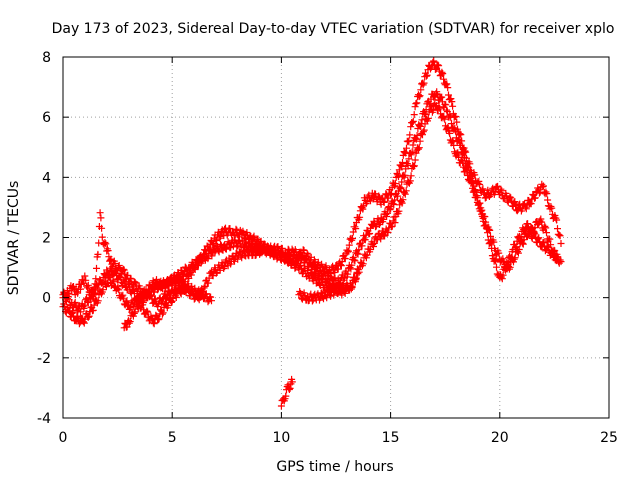 The width and height of the screenshot is (640, 480). What do you see at coordinates (500, 438) in the screenshot?
I see `x-tick-label: 20` at bounding box center [500, 438].